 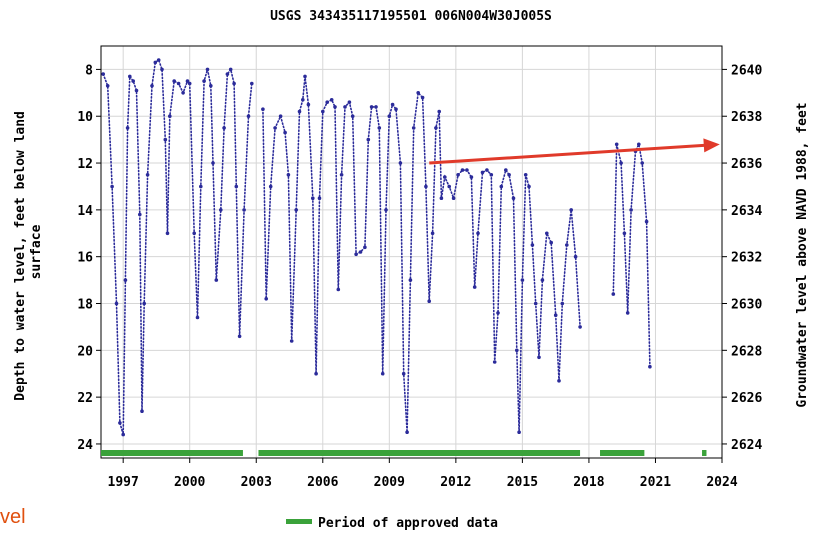 I want to click on y-right-axis-label: Groundwater level above NAVD 1988, feet, so click(x=802, y=254).